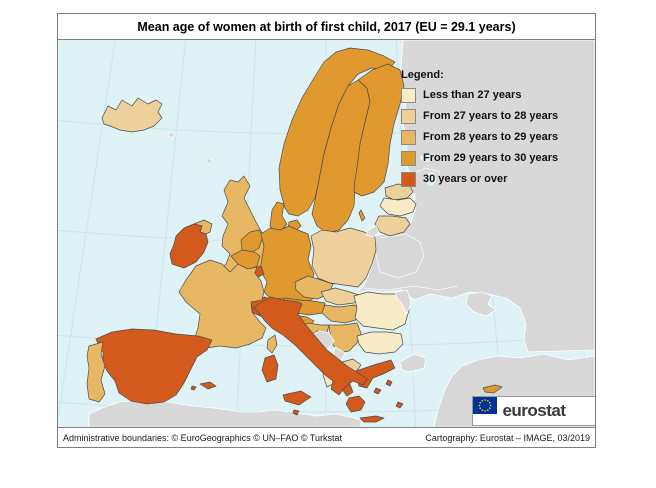 The width and height of the screenshot is (656, 488). I want to click on eu-flag-icon, so click(485, 405).